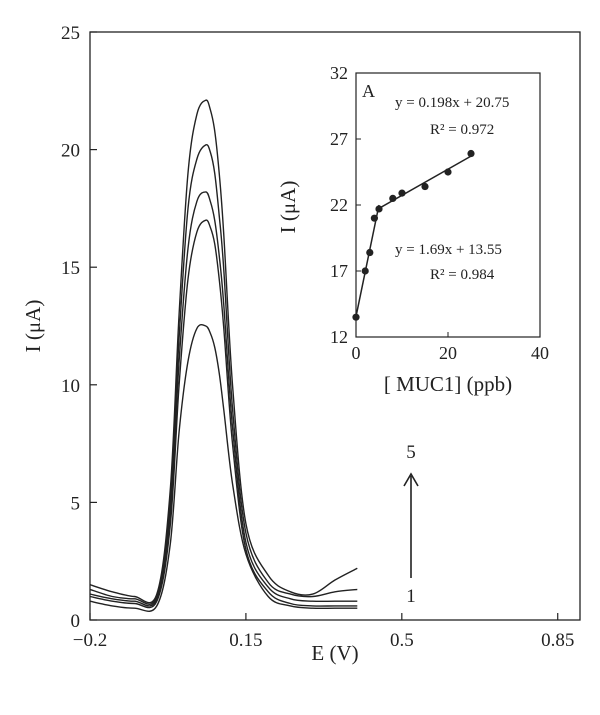 This screenshot has width=600, height=715. Describe the element at coordinates (448, 384) in the screenshot. I see `inset-x-axis-title: [ MUC1] (ppb)` at that location.